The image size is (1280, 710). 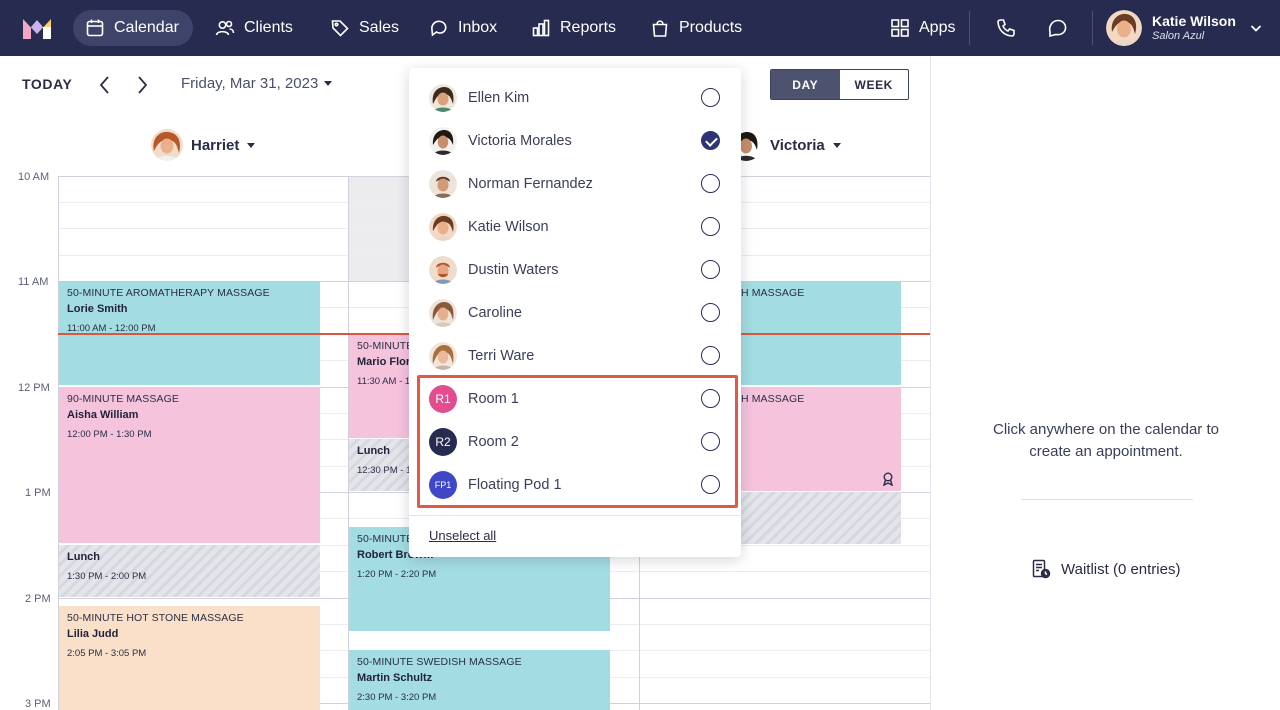 What do you see at coordinates (111, 328) in the screenshot?
I see `appointment-time: 11:00 AM - 12:00 PM` at bounding box center [111, 328].